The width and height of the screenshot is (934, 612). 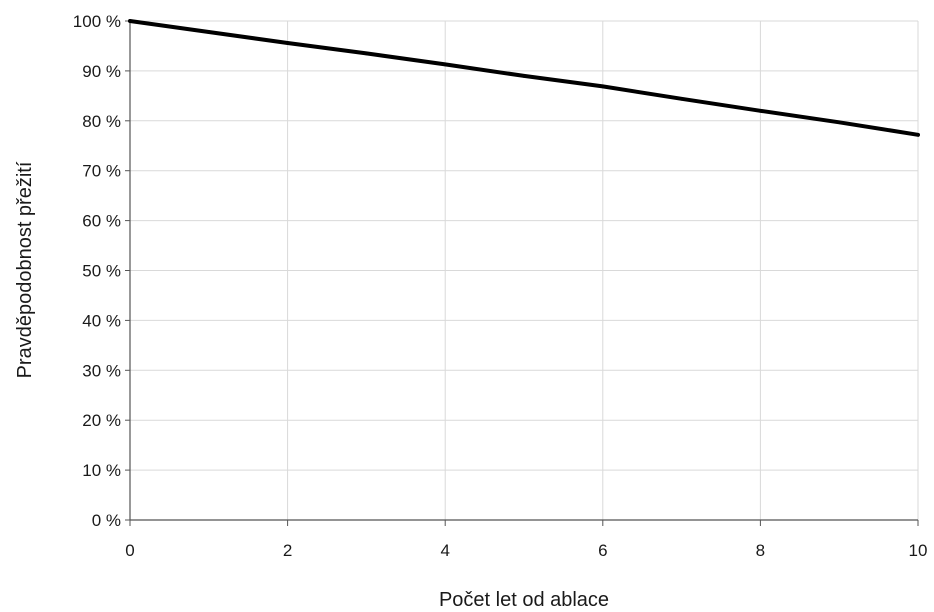 What do you see at coordinates (101, 271) in the screenshot?
I see `y-tick-label: 50 %` at bounding box center [101, 271].